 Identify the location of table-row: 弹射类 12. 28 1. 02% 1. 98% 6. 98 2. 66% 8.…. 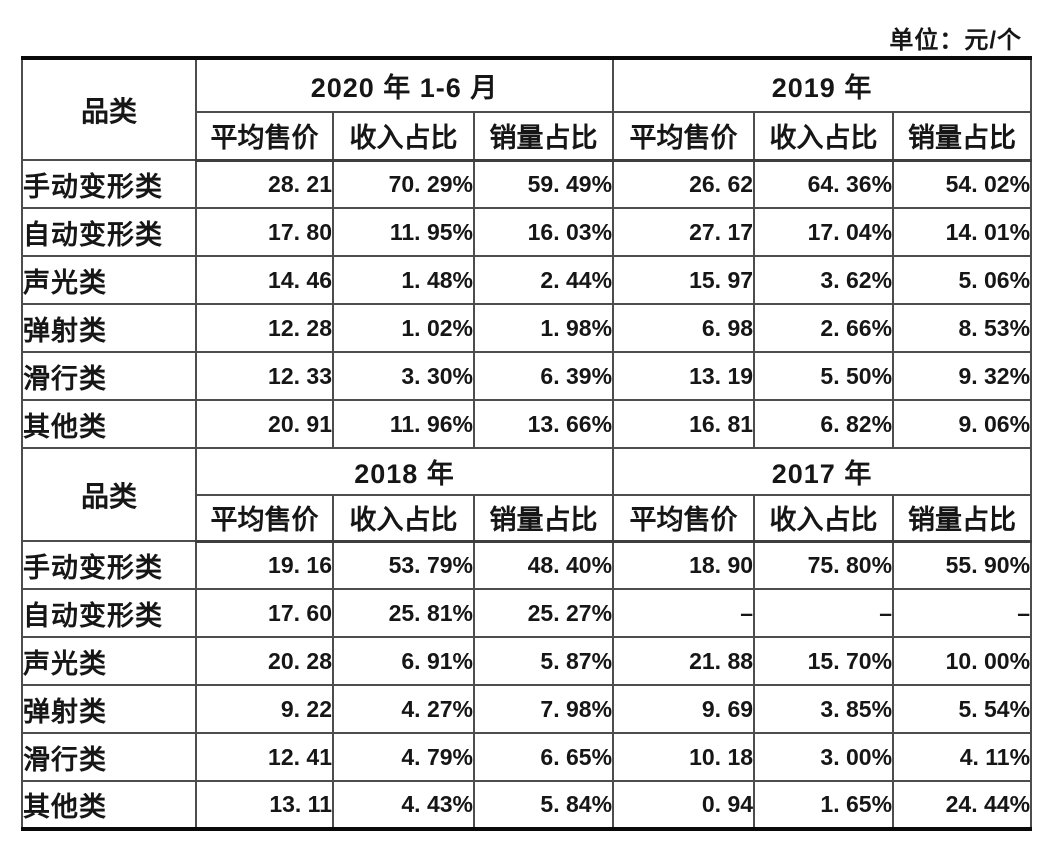
(527, 328).